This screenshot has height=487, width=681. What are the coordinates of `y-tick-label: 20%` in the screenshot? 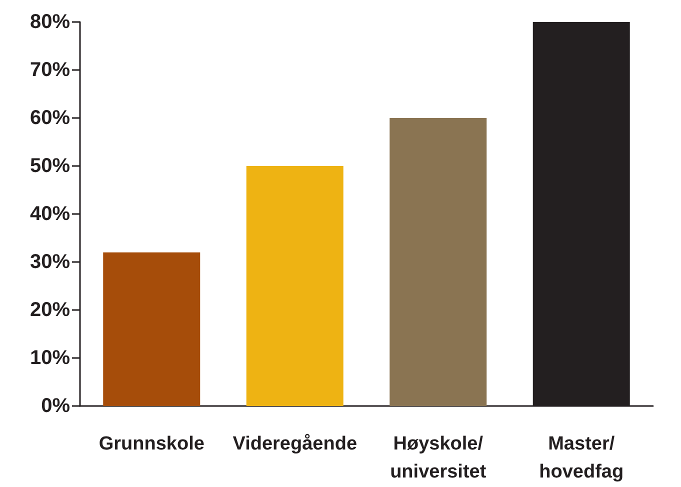 It's located at (50, 310).